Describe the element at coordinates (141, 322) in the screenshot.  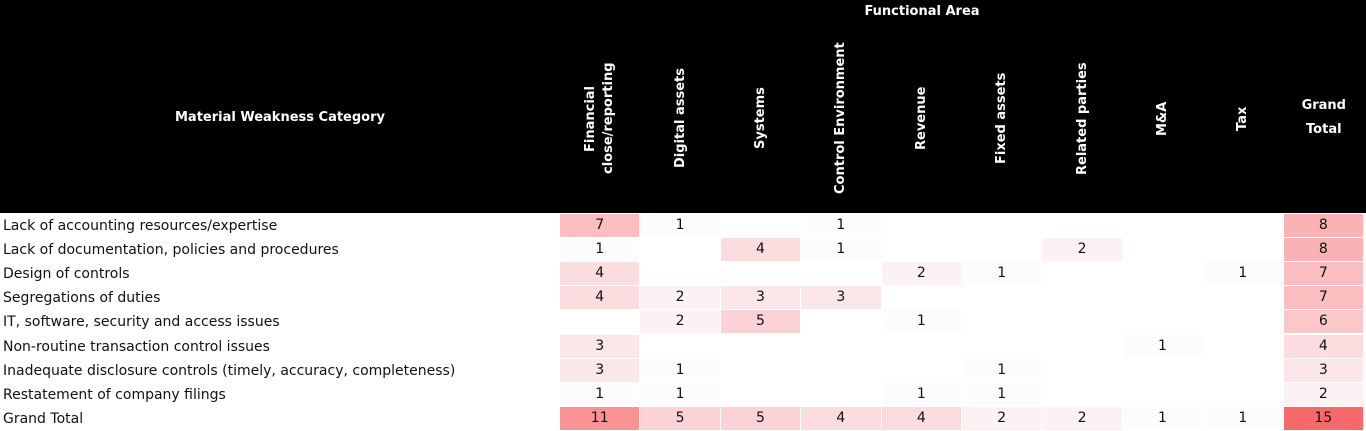
I see `row-label: IT, software, security and access issues` at that location.